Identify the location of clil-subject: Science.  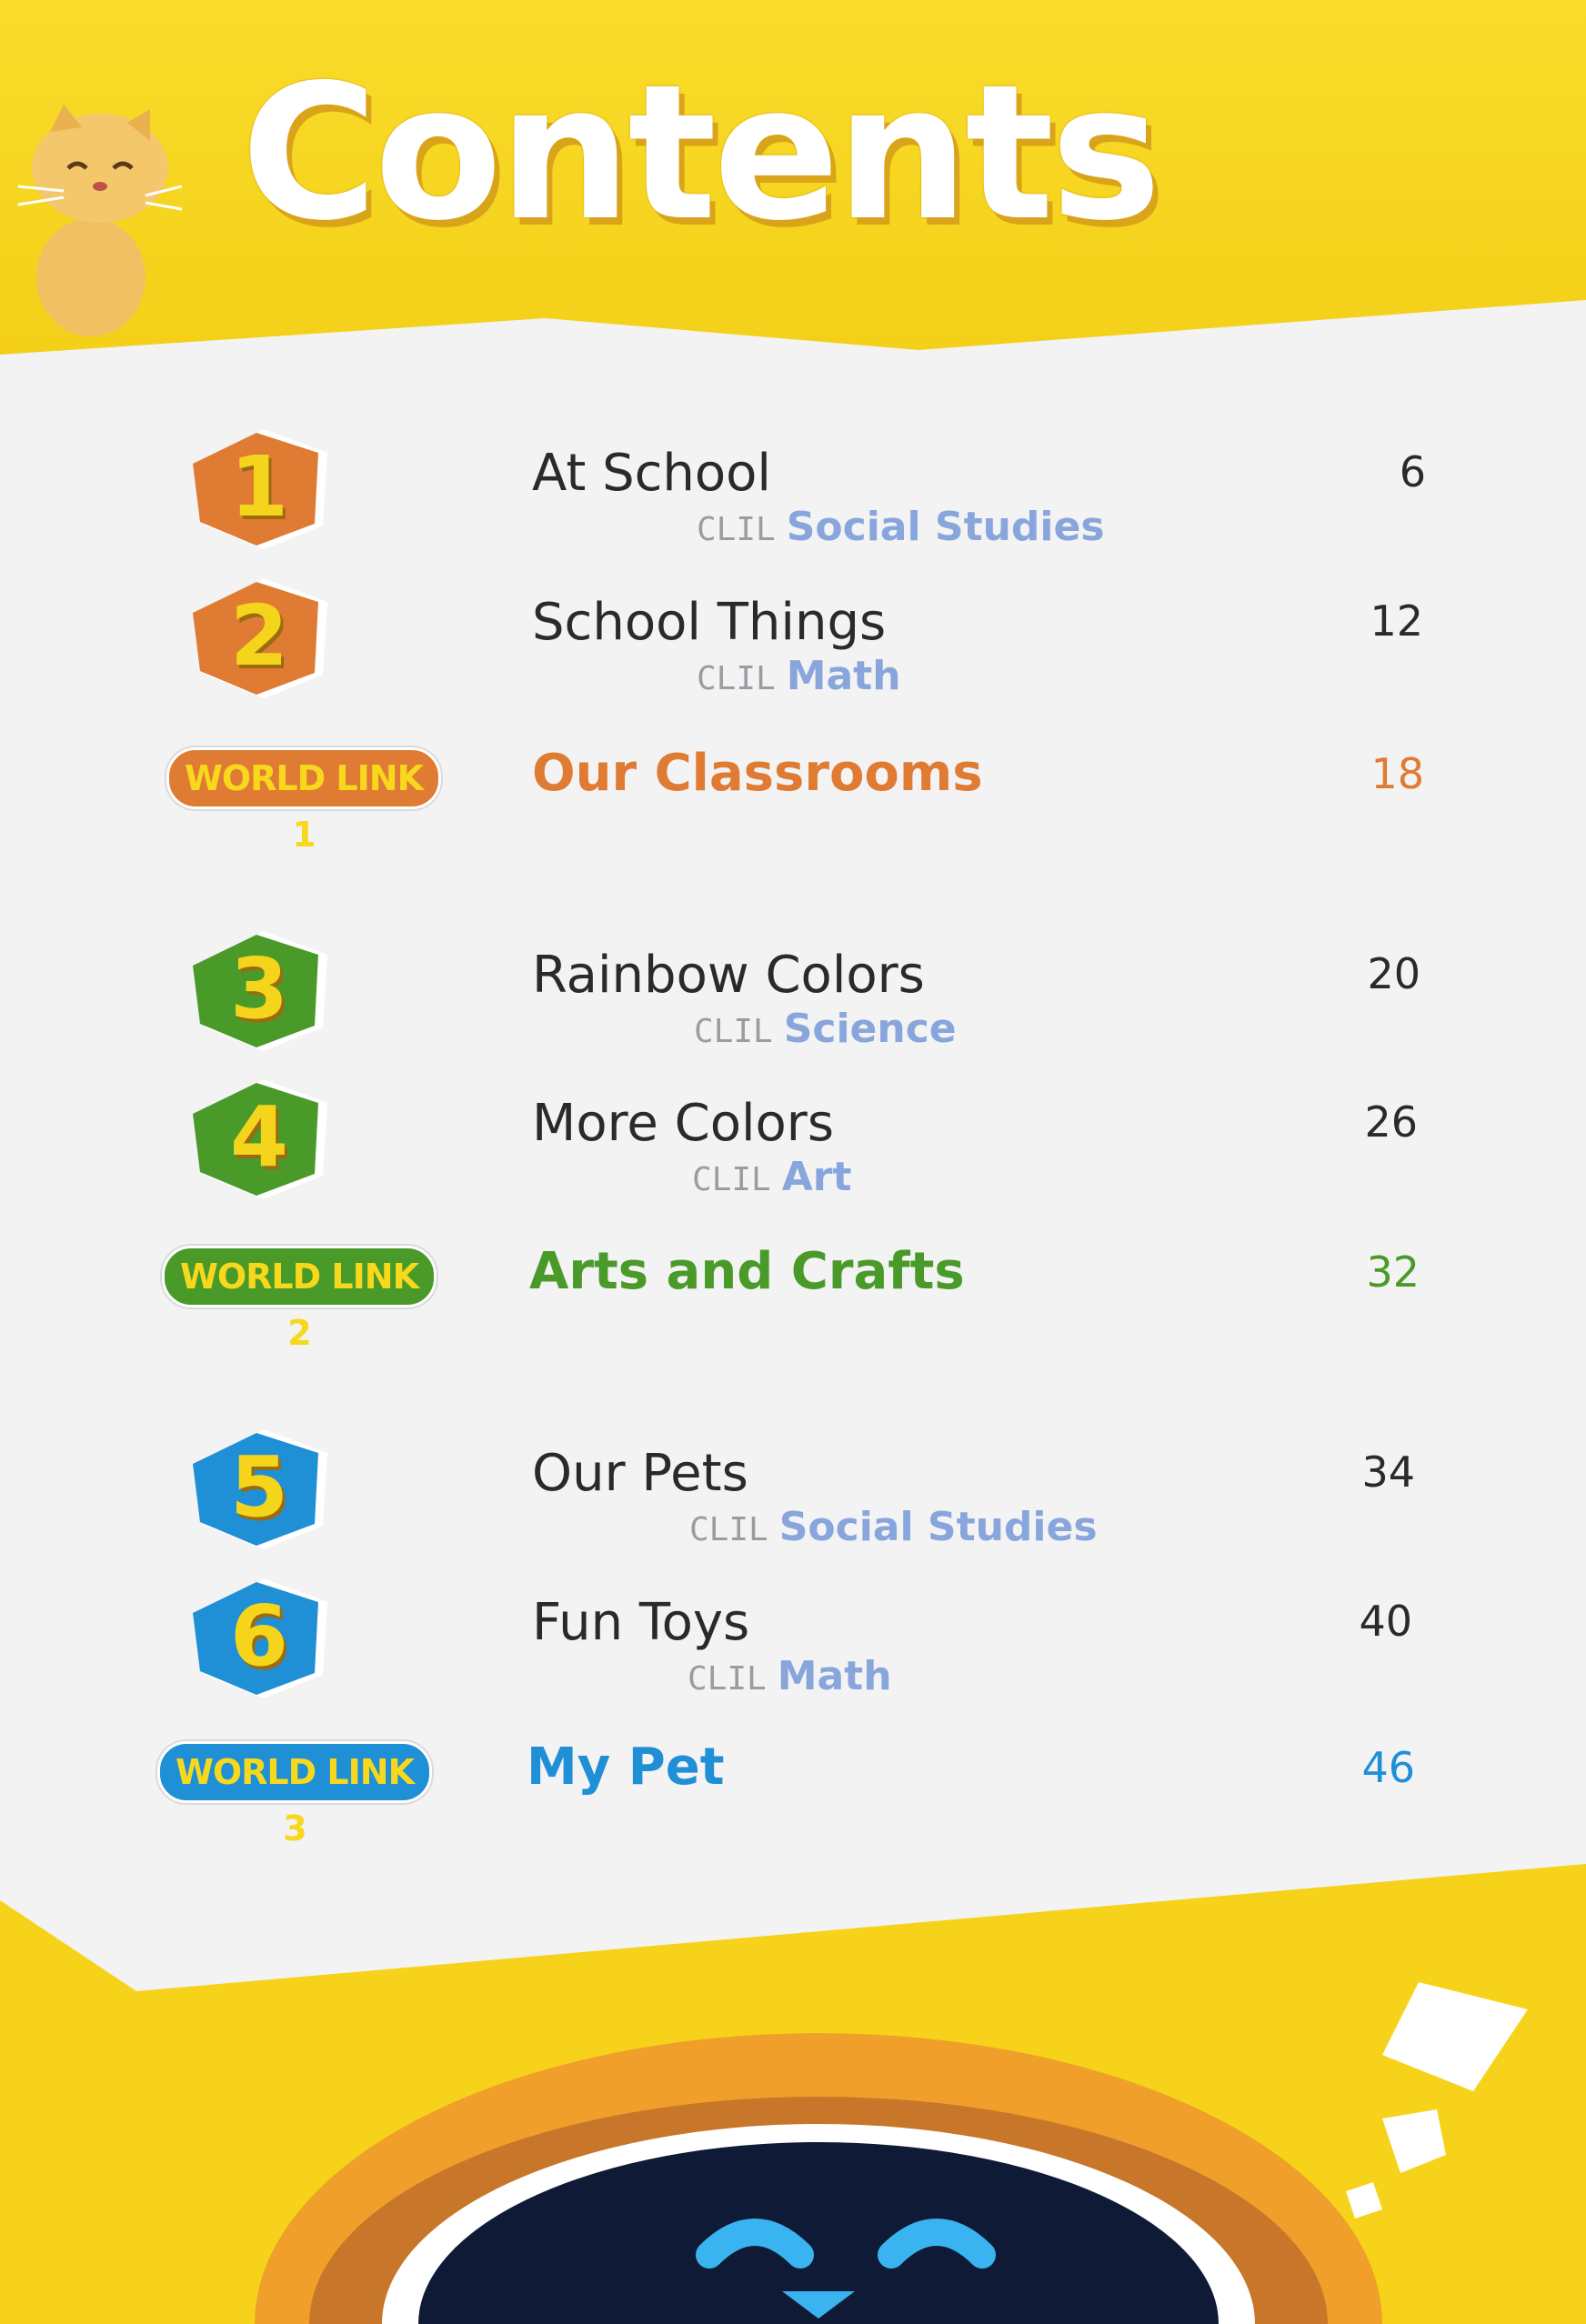
(870, 1029).